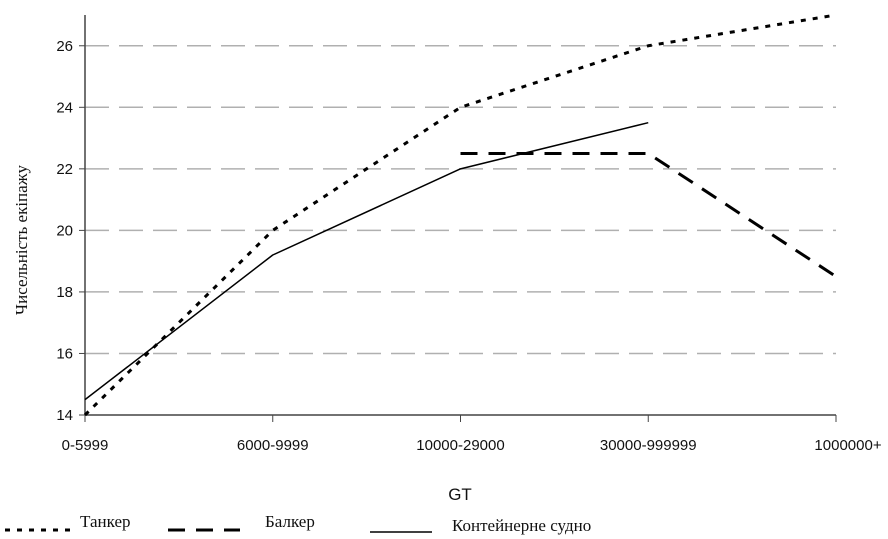 This screenshot has height=539, width=888. Describe the element at coordinates (64, 415) in the screenshot. I see `y-tick-label-14: 14` at that location.